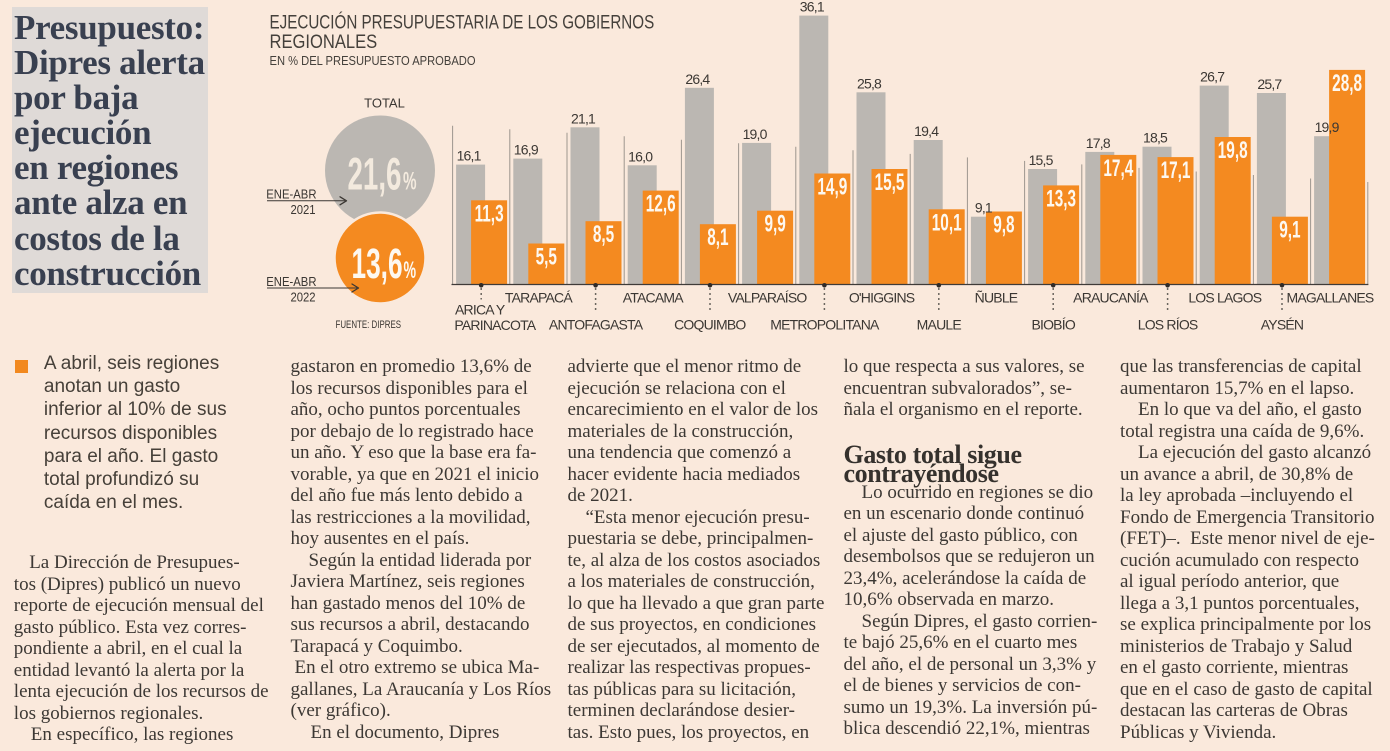 Image resolution: width=1390 pixels, height=751 pixels. What do you see at coordinates (539, 297) in the screenshot?
I see `svg-text: TARAPACÁ` at bounding box center [539, 297].